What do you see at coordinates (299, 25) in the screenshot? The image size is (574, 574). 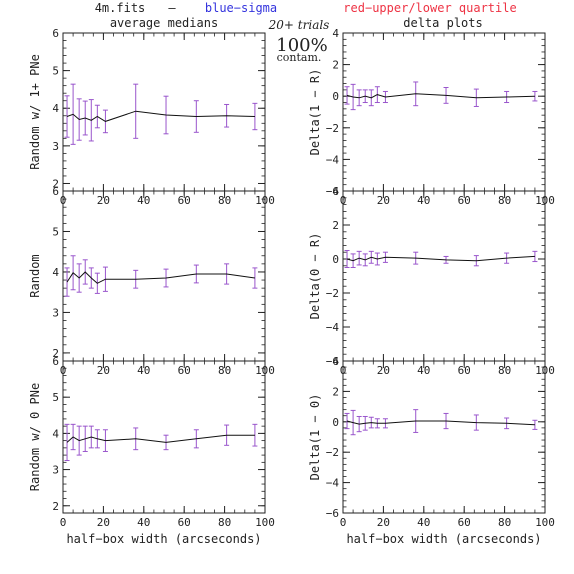 I see `trials-label: 20+ trials` at bounding box center [299, 25].